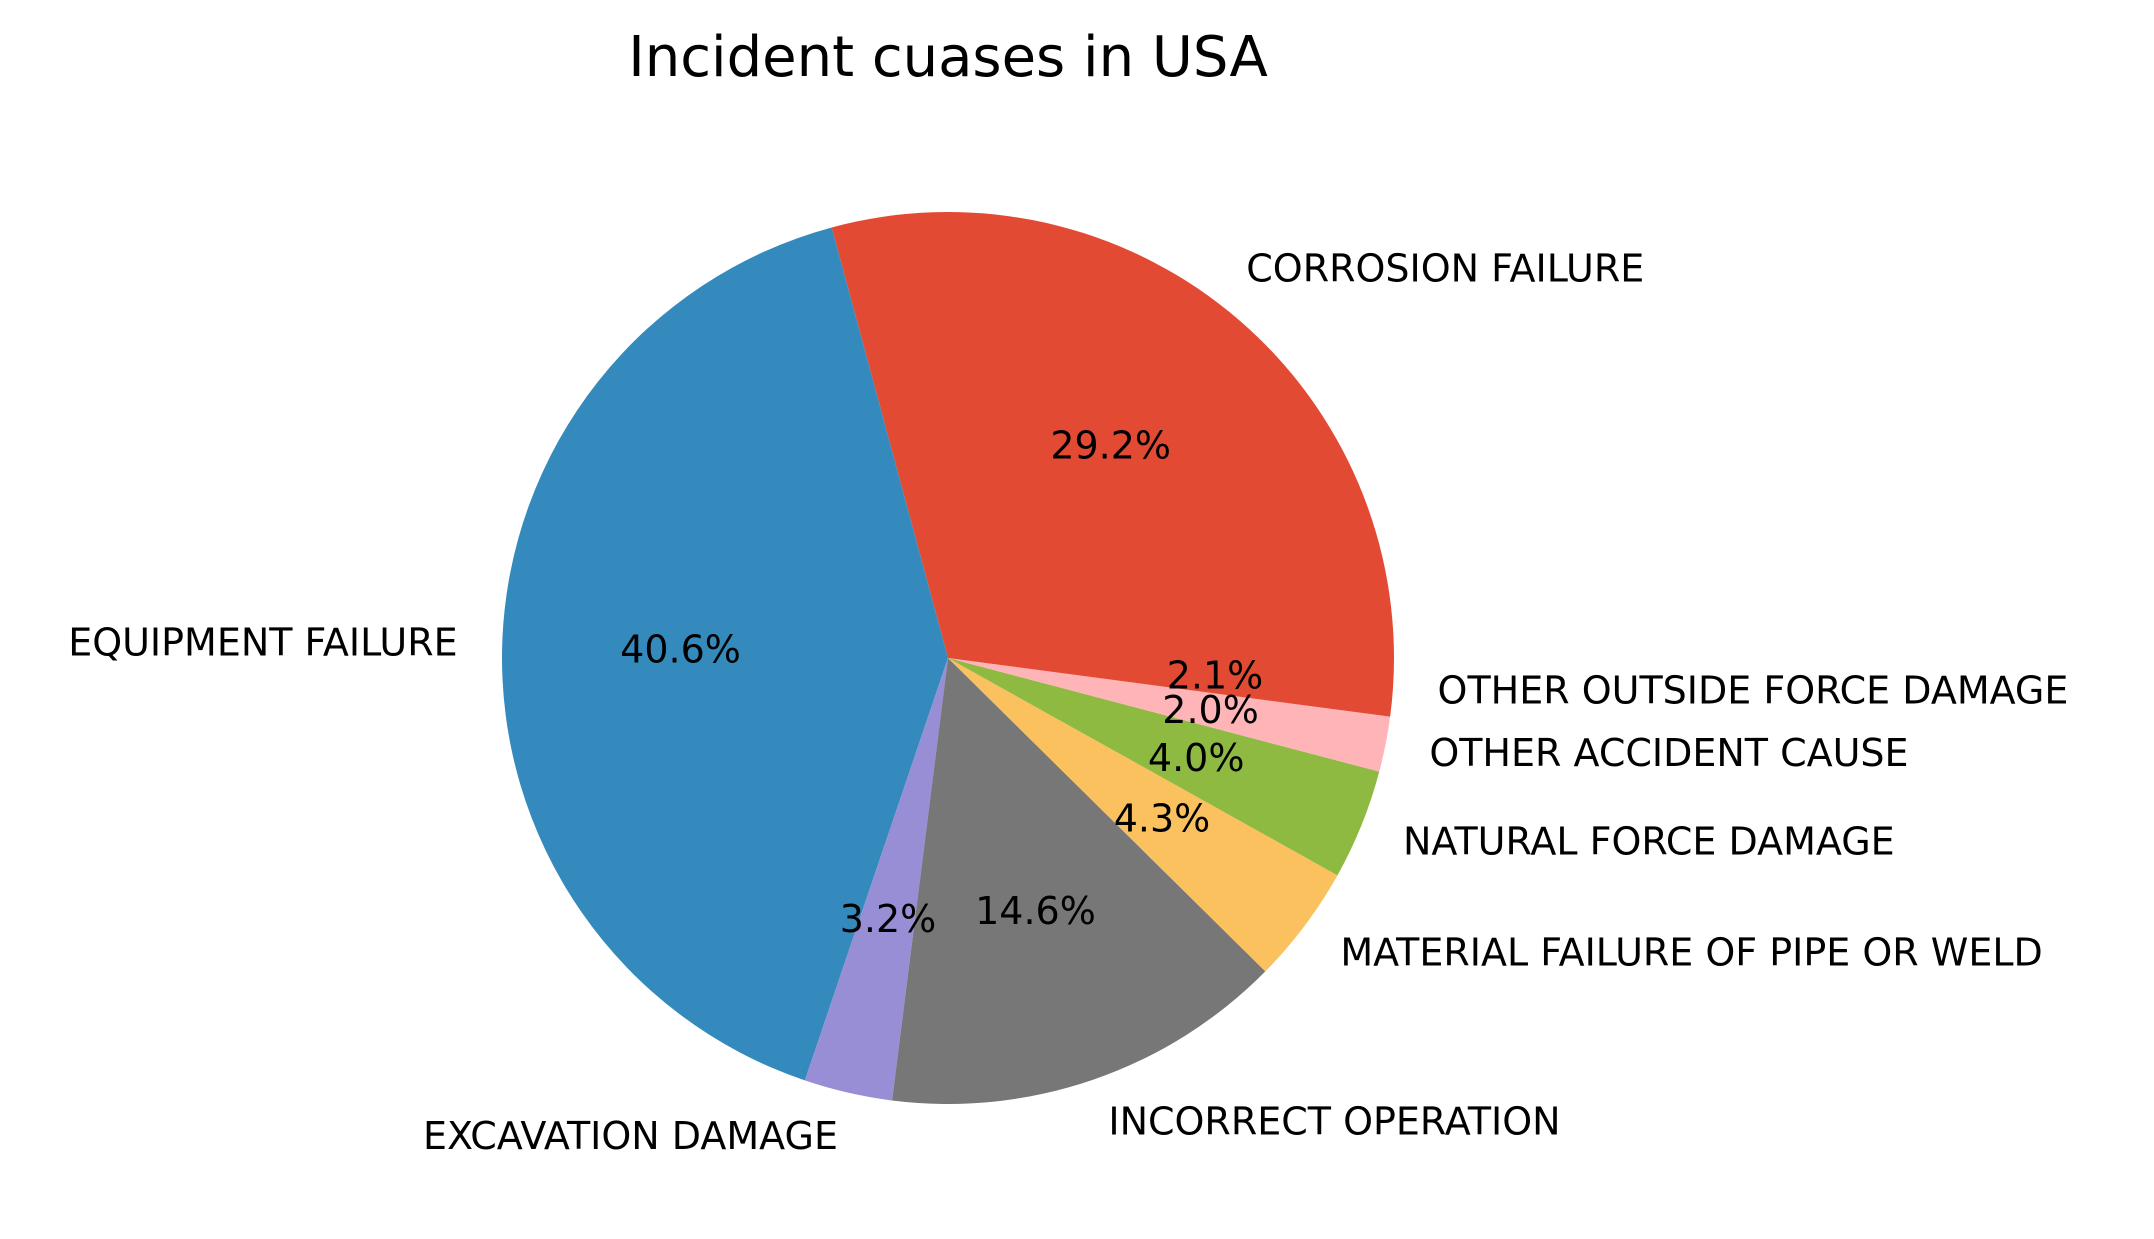  I want to click on category-label-excavation-damage: EXCAVATION DAMAGE, so click(630, 1136).